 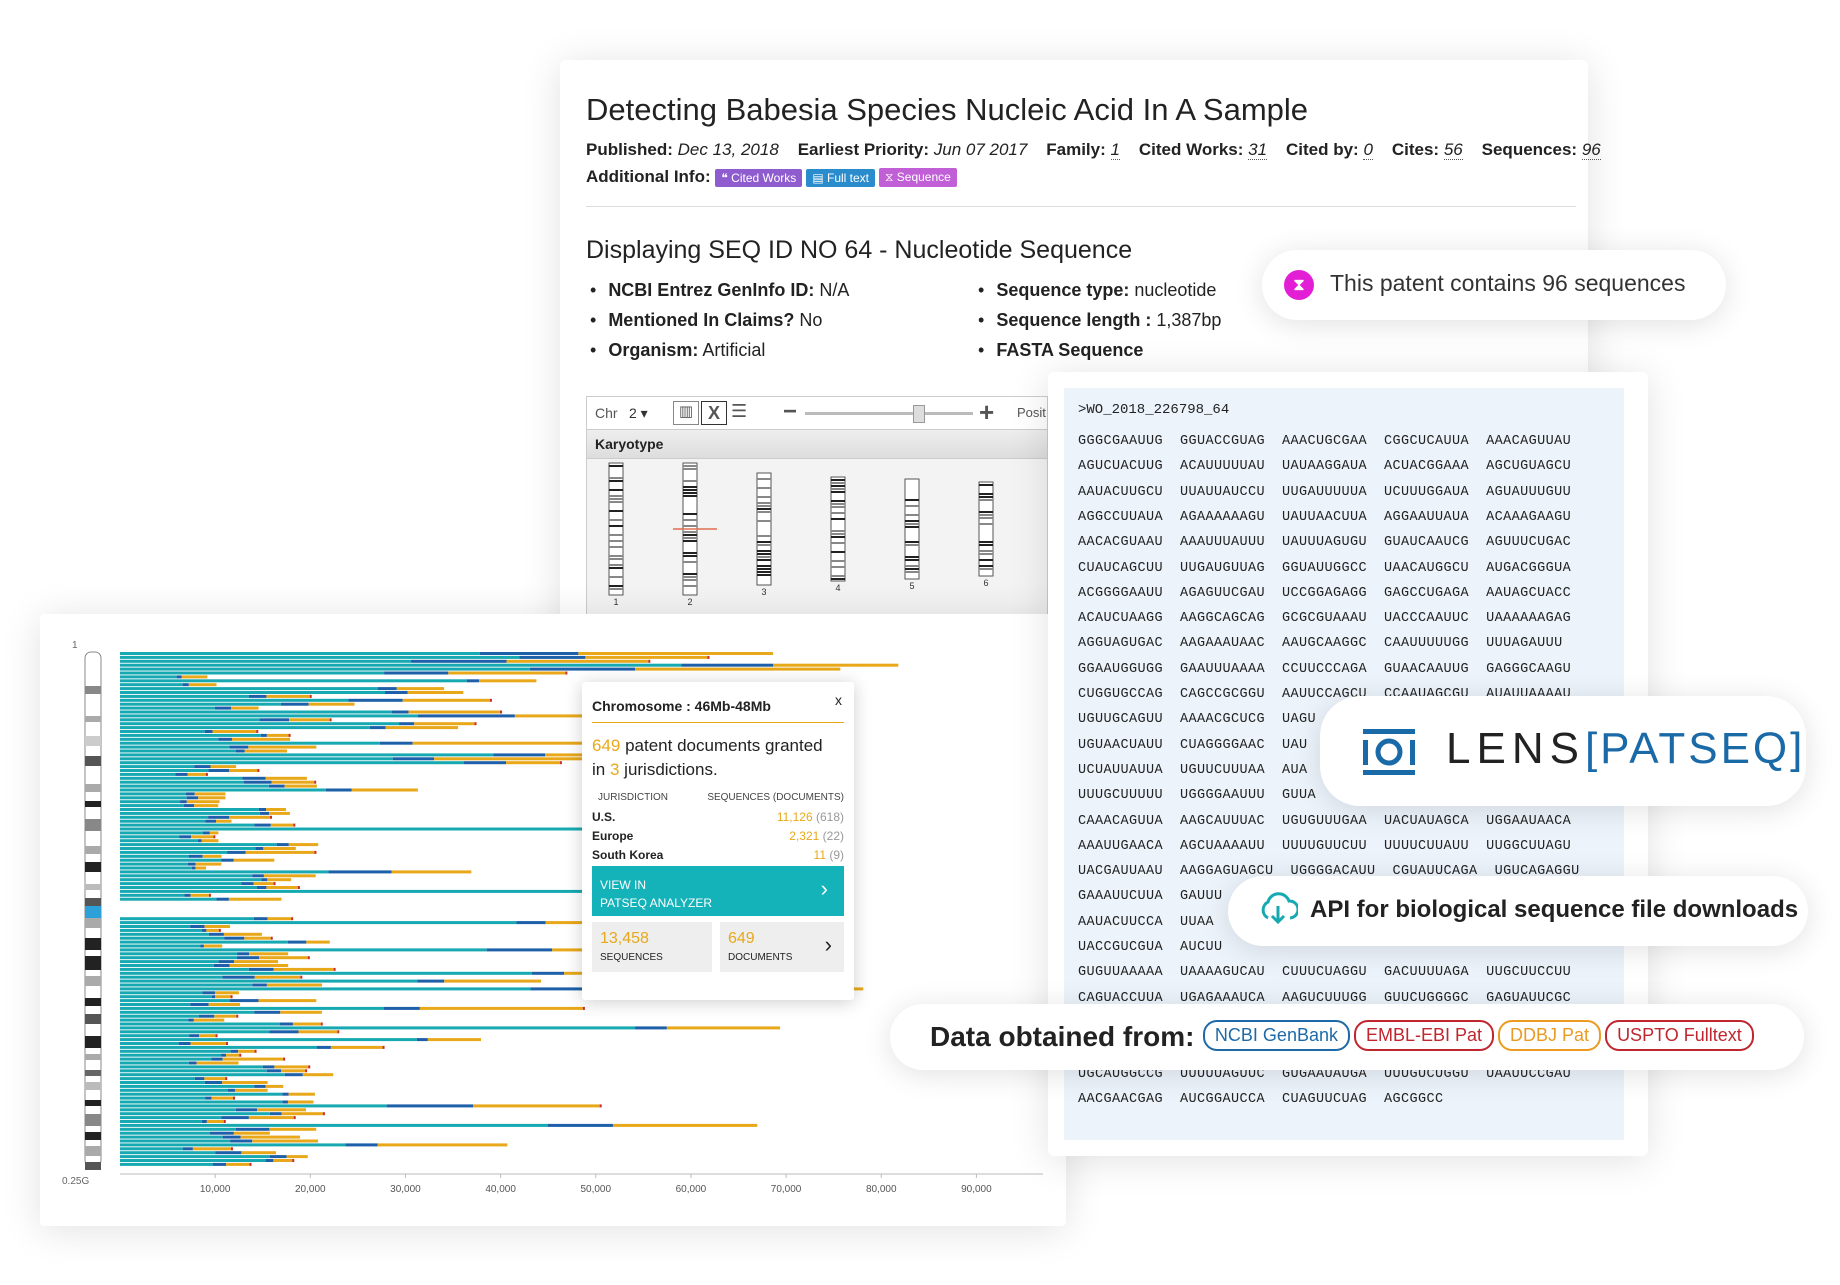 I want to click on tag-sequence: ⧖ Sequence, so click(x=918, y=178).